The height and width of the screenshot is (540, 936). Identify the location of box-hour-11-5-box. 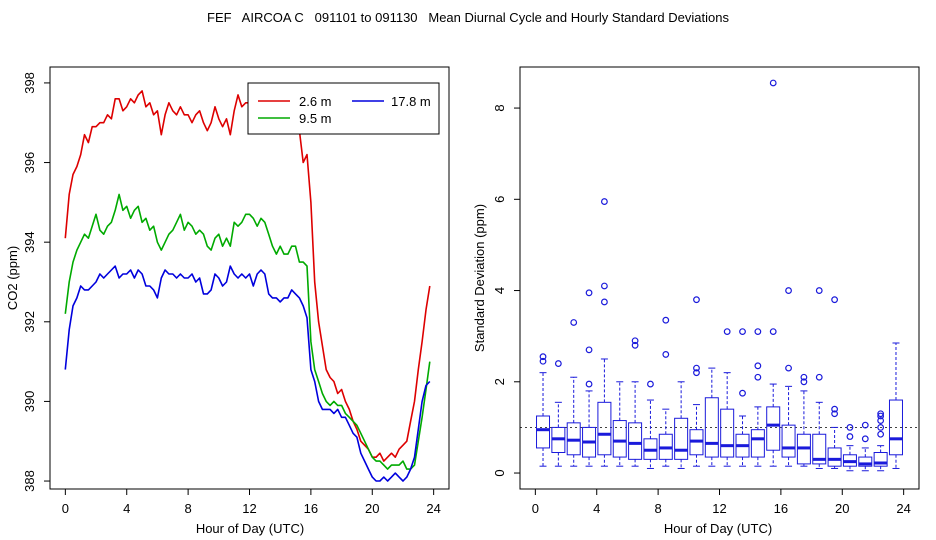
(711, 427).